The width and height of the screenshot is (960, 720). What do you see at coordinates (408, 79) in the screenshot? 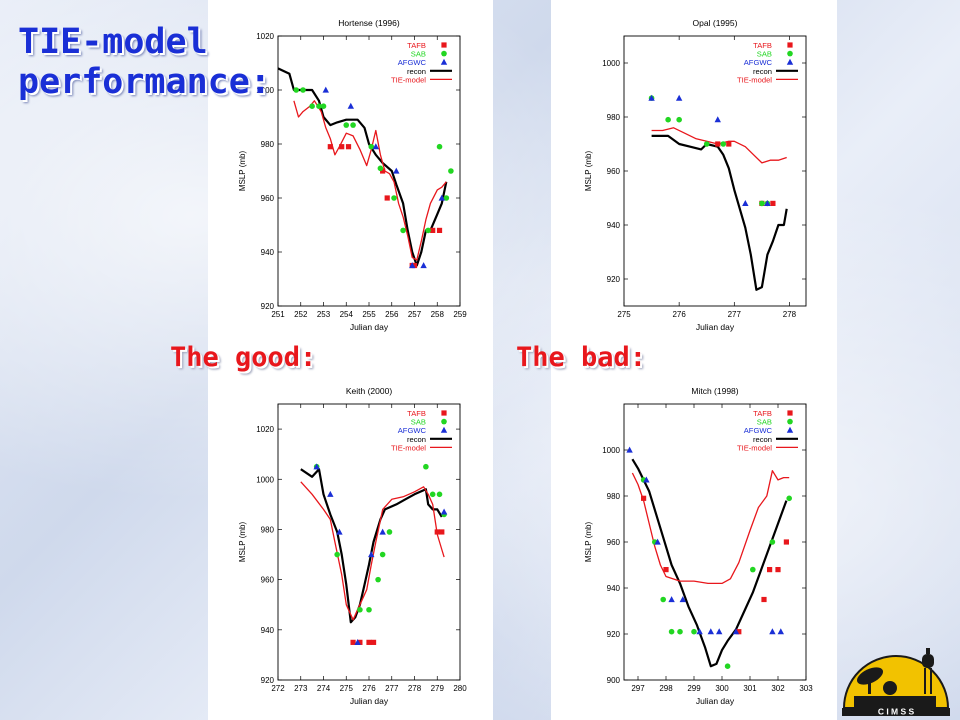
I see `legend-label: TIE-model` at bounding box center [408, 79].